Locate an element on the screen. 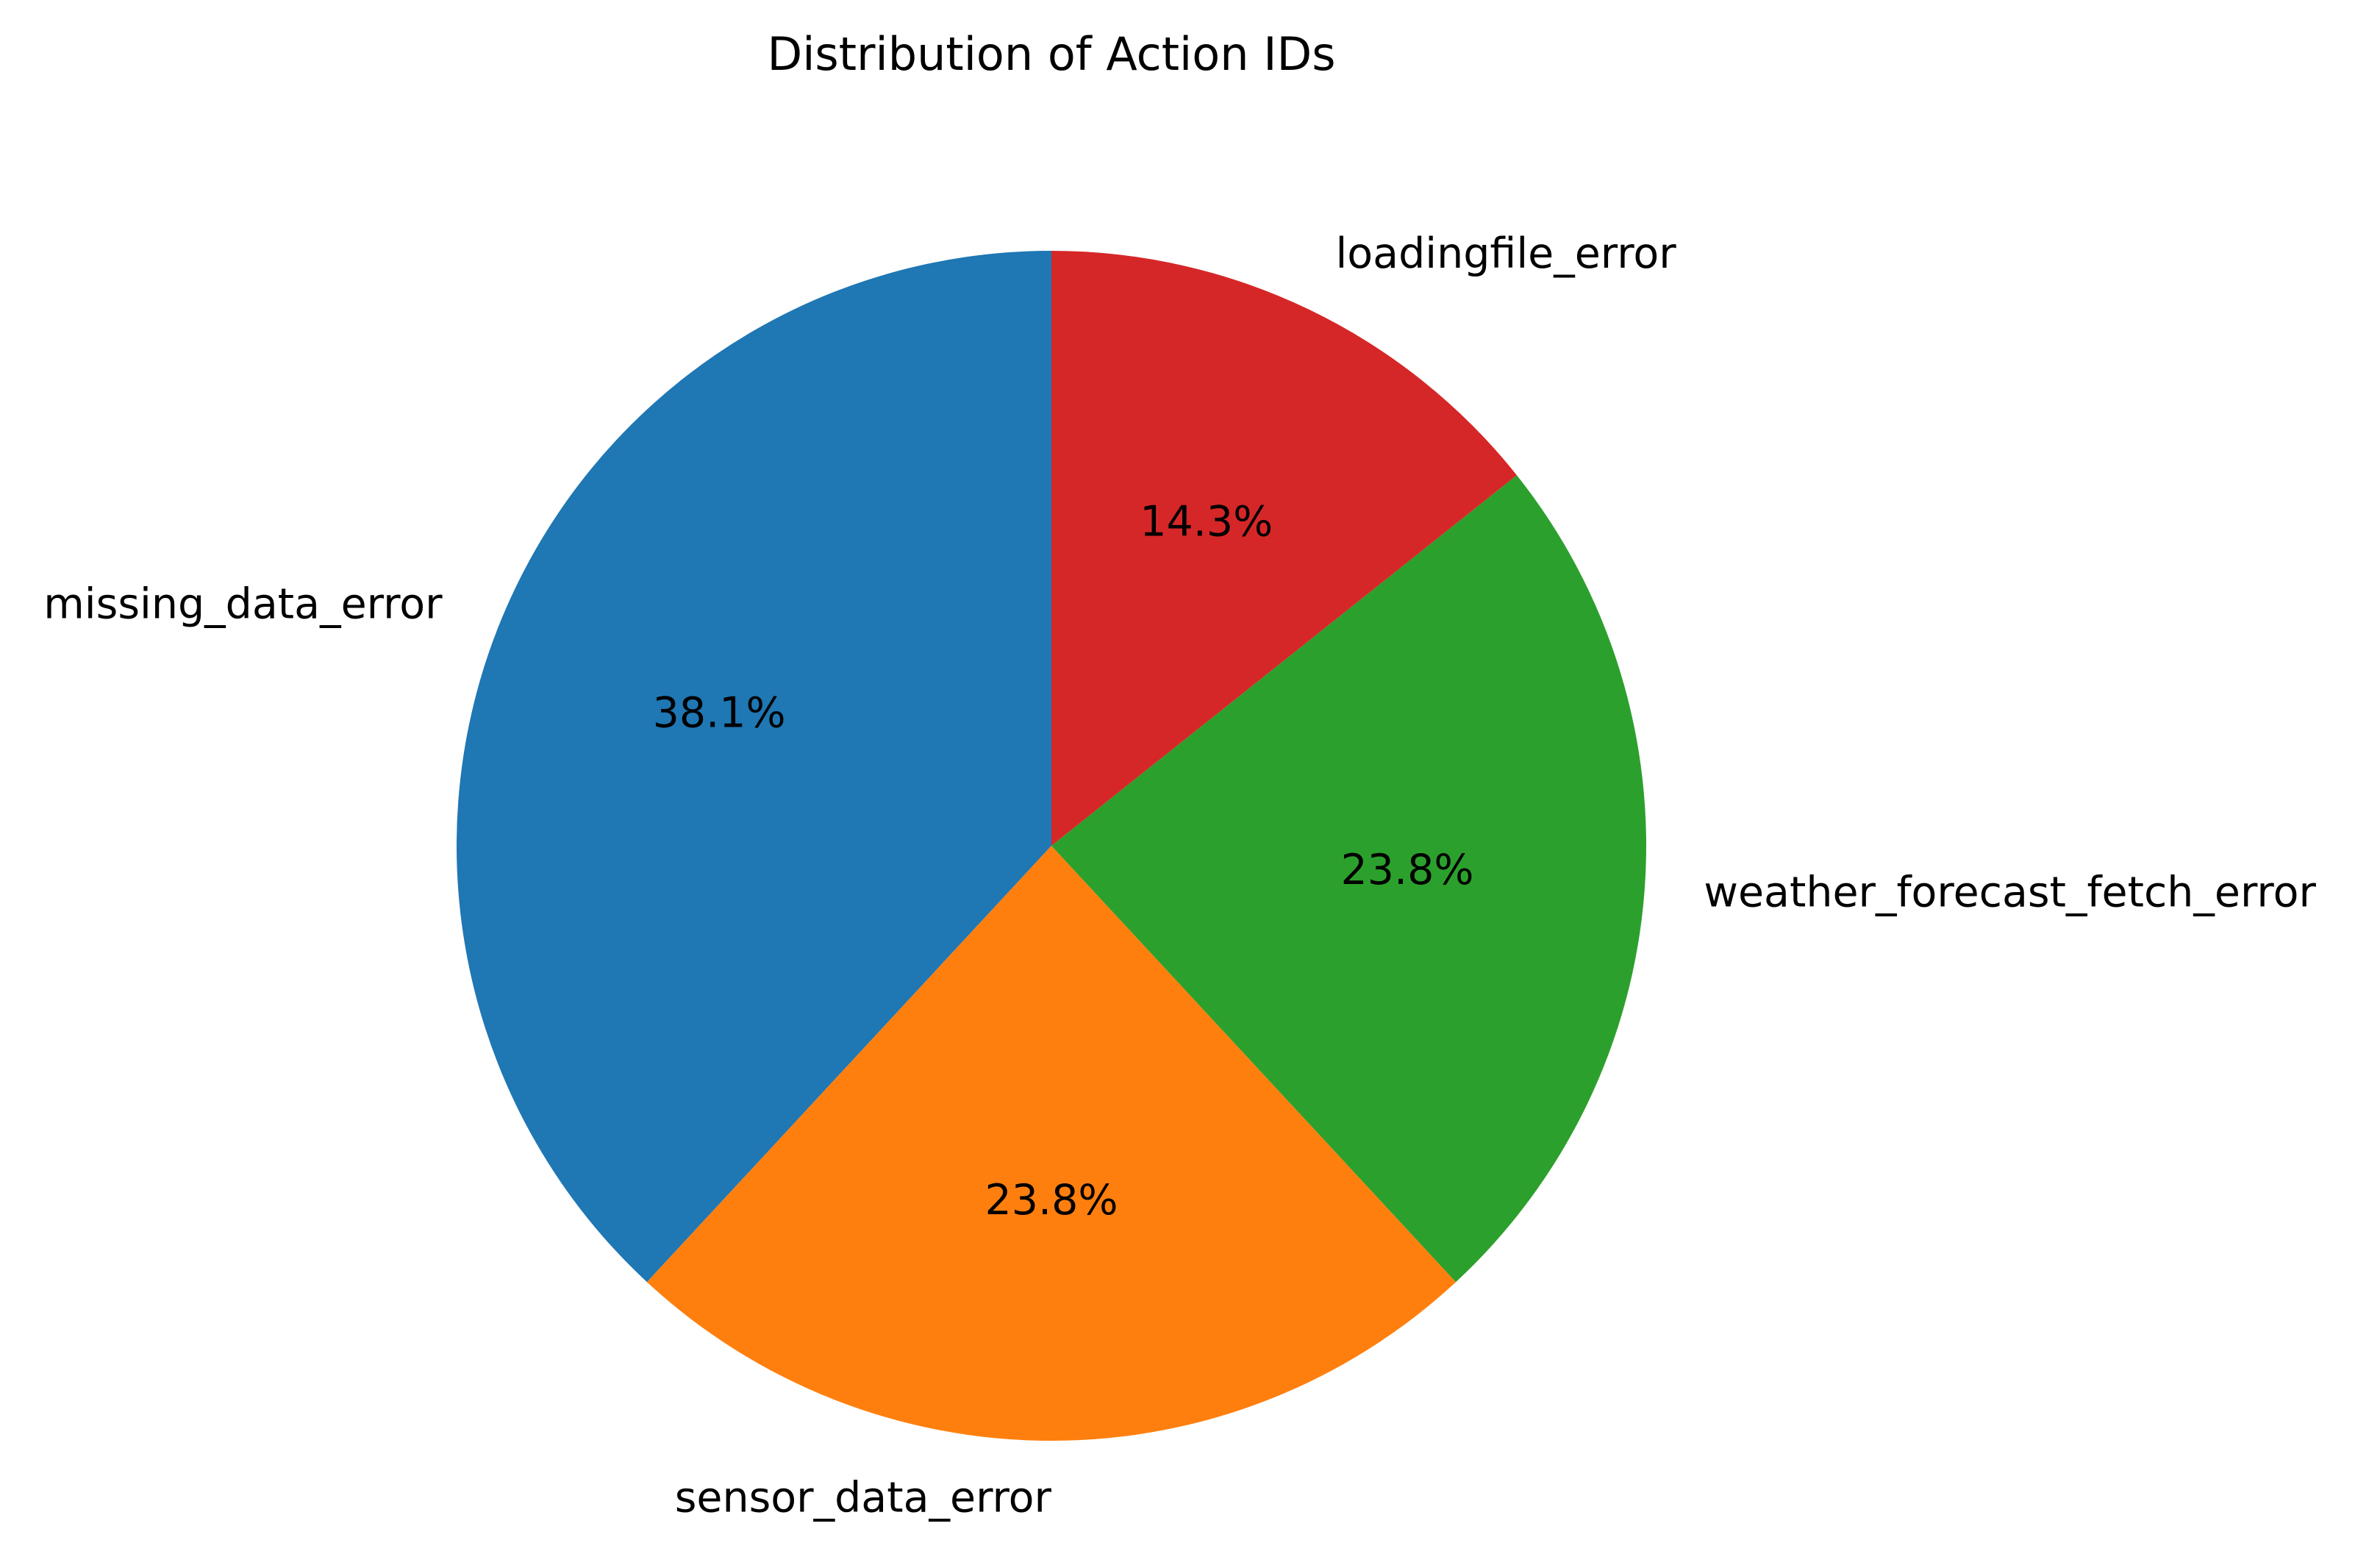  value-label: 38.1% is located at coordinates (719, 712).